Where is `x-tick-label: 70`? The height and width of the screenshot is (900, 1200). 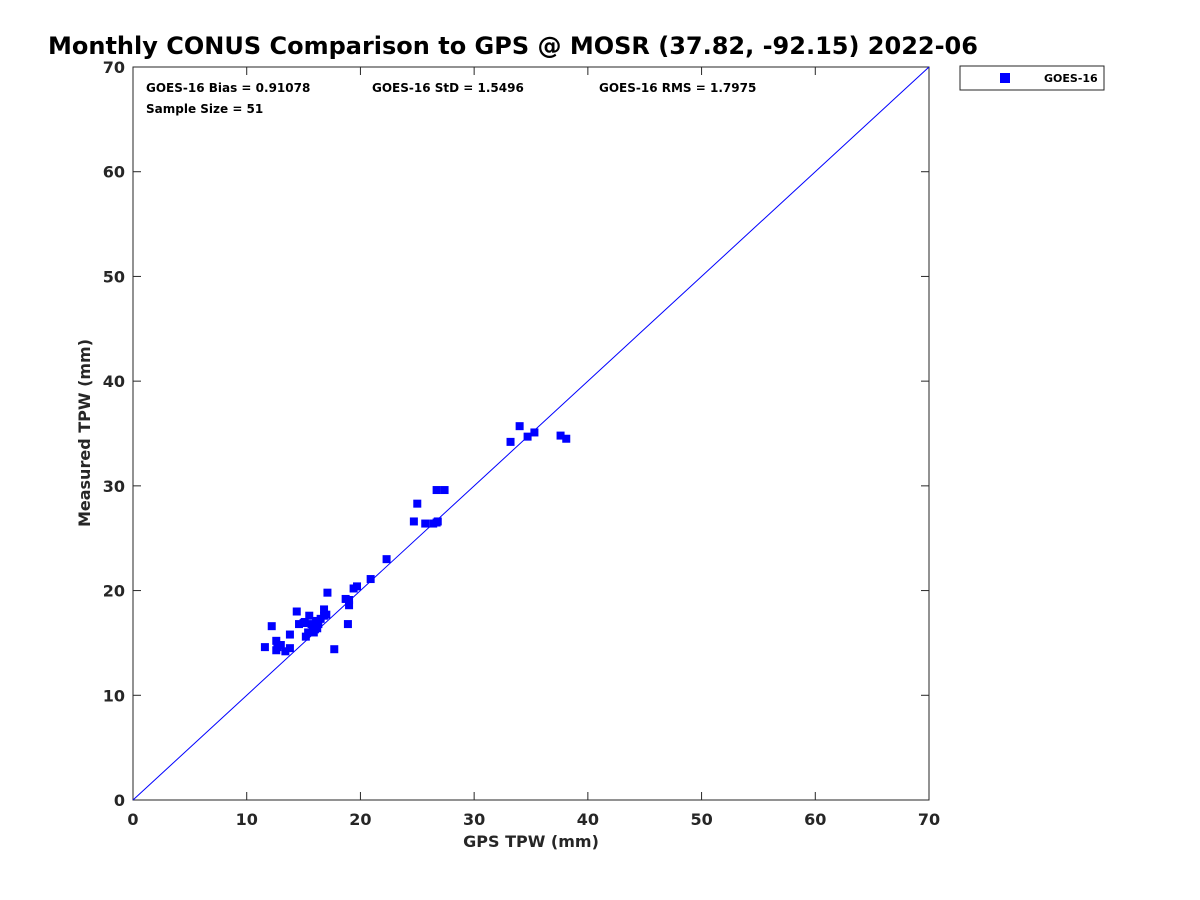
x-tick-label: 70 is located at coordinates (929, 819).